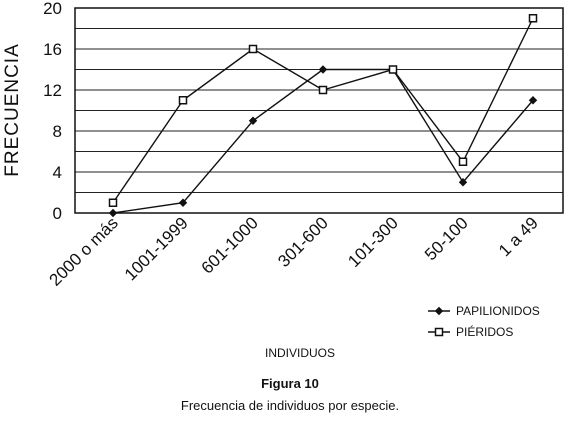  I want to click on x-tick-label: 50-100, so click(446, 238).